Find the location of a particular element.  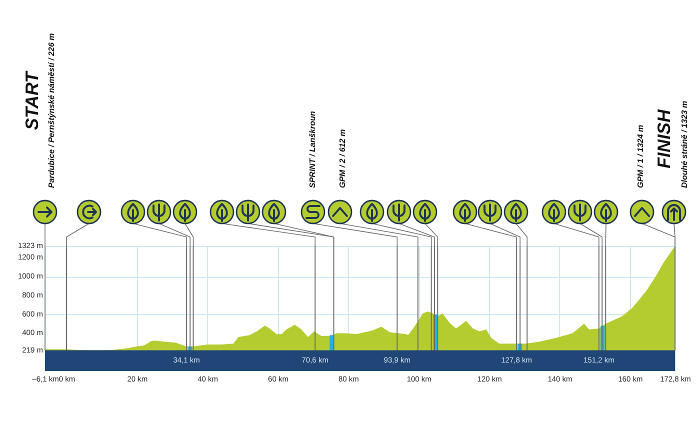

text: Pardubice / Pernštýnské náměstí / 226 m is located at coordinates (51, 110).